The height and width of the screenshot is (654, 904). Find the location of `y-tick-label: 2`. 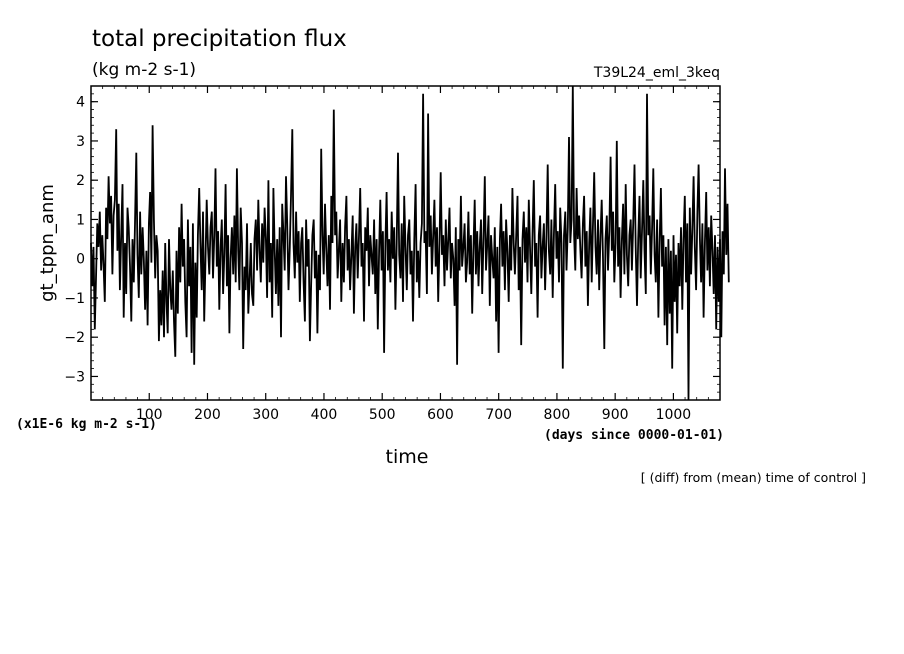

y-tick-label: 2 is located at coordinates (80, 181).